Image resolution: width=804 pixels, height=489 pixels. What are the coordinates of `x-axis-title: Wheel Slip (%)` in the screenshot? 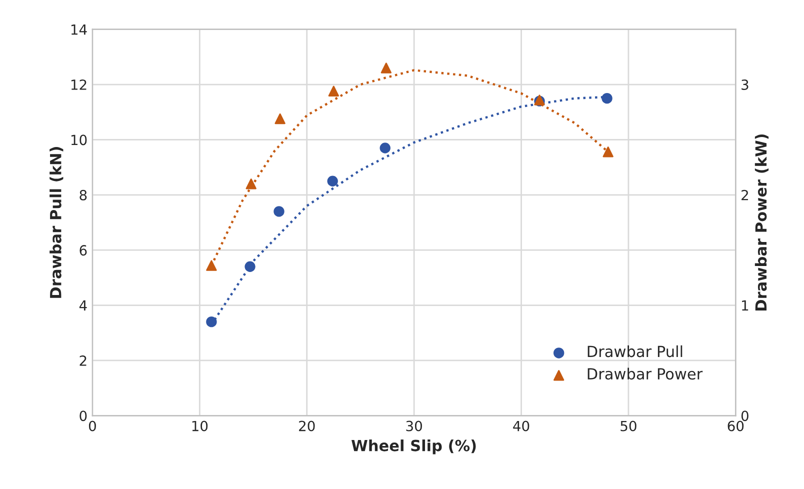 It's located at (414, 447).